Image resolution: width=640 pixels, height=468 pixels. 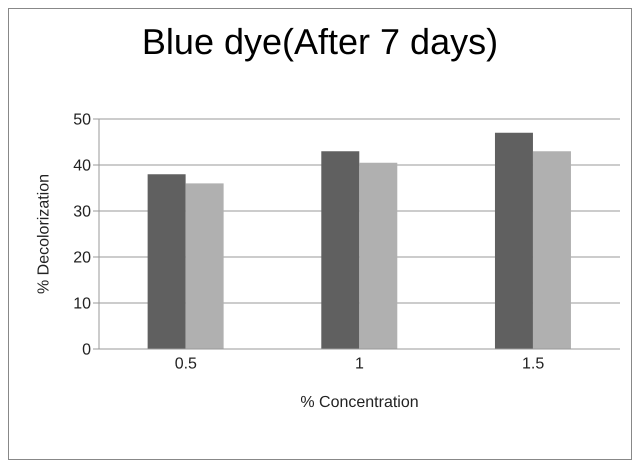 I want to click on x-tick-label: 0.5, so click(x=186, y=363).